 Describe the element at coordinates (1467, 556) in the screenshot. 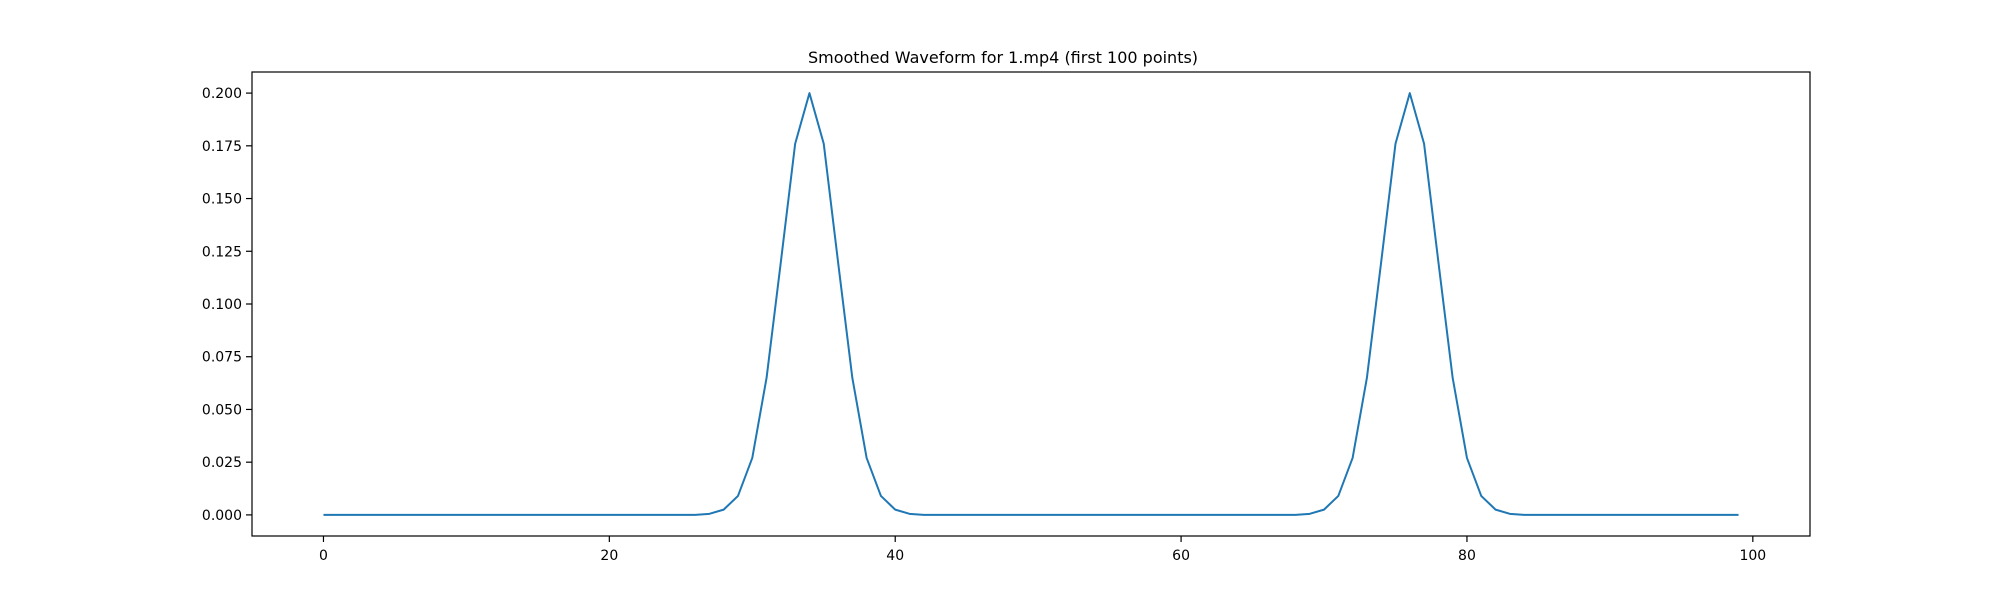

I see `x-tick-label: 80` at that location.